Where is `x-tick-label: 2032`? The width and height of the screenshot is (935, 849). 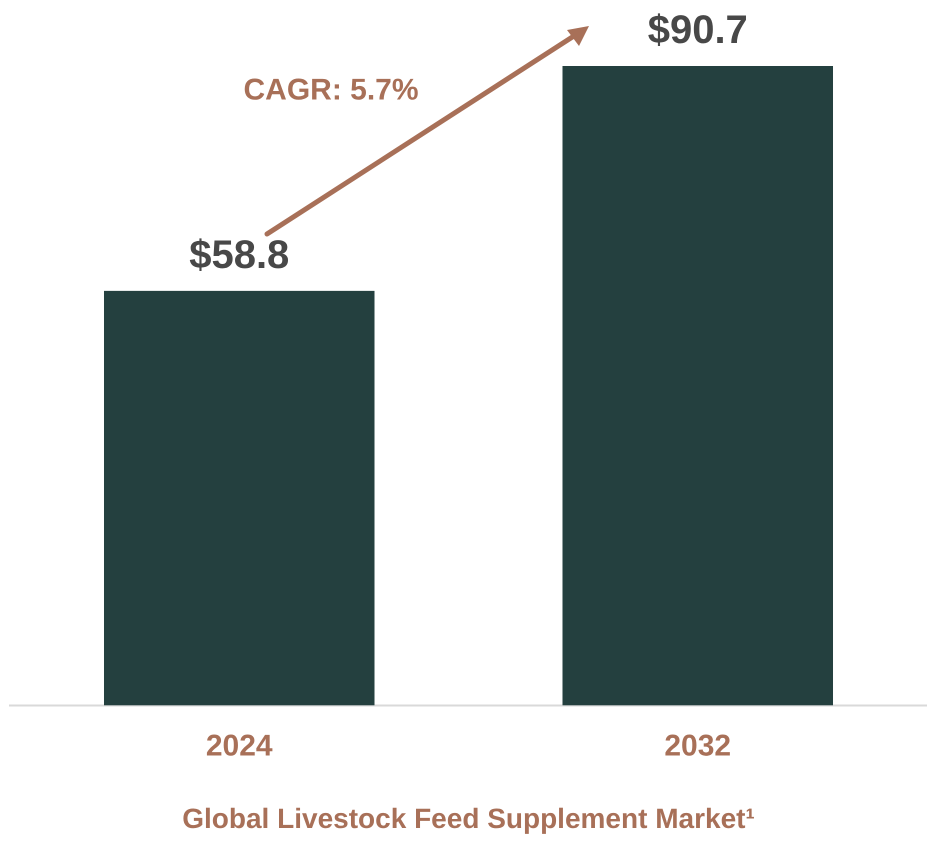 x-tick-label: 2032 is located at coordinates (698, 746).